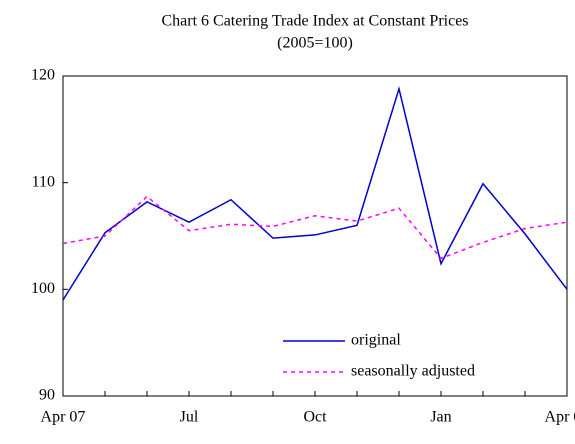 Image resolution: width=575 pixels, height=444 pixels. What do you see at coordinates (315, 417) in the screenshot?
I see `x-tick-label: Oct` at bounding box center [315, 417].